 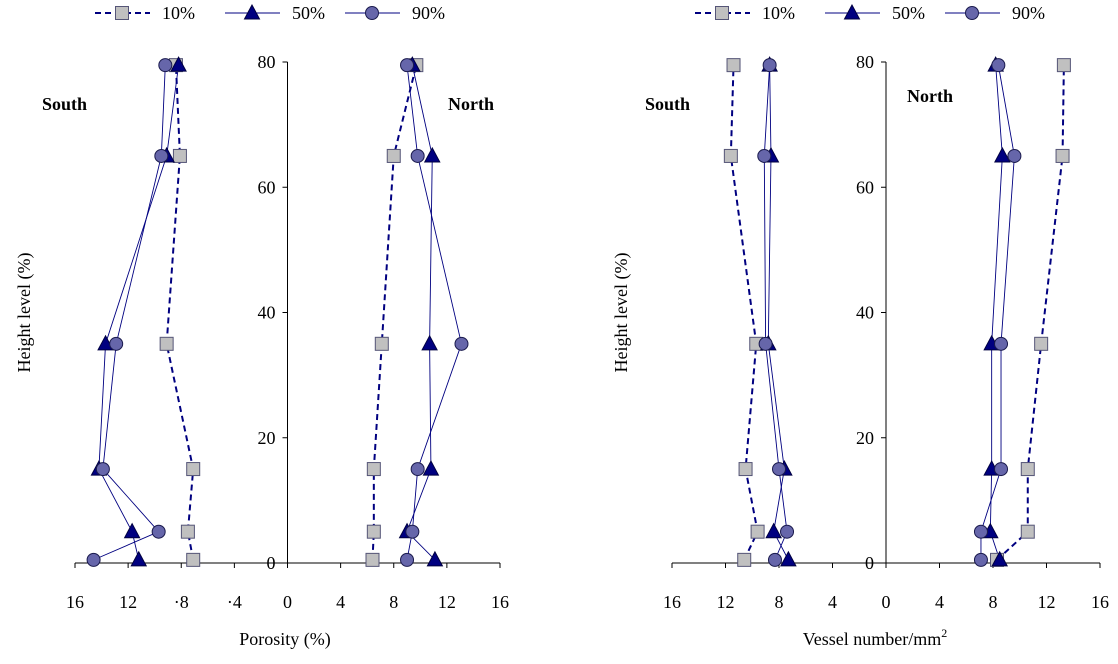 I want to click on x-axis-label: Porosity (%), so click(x=285, y=639).